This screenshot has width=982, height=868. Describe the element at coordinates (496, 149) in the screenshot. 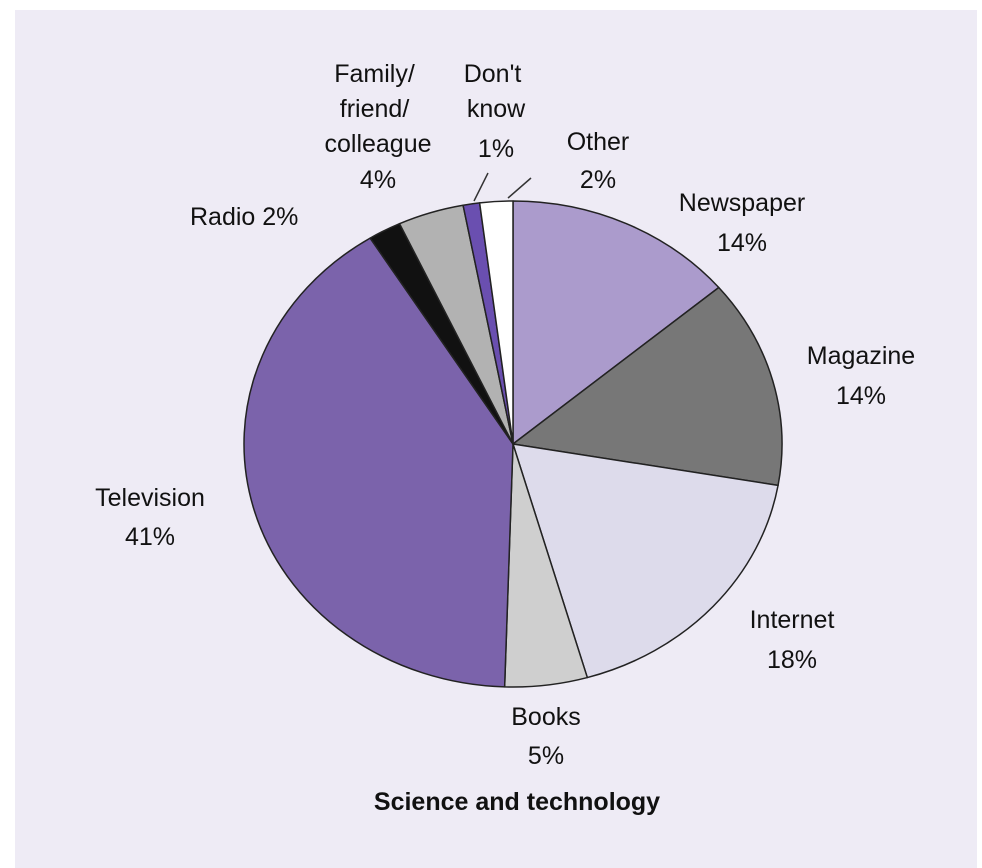

I see `slice-value-dont-know: 1%` at that location.